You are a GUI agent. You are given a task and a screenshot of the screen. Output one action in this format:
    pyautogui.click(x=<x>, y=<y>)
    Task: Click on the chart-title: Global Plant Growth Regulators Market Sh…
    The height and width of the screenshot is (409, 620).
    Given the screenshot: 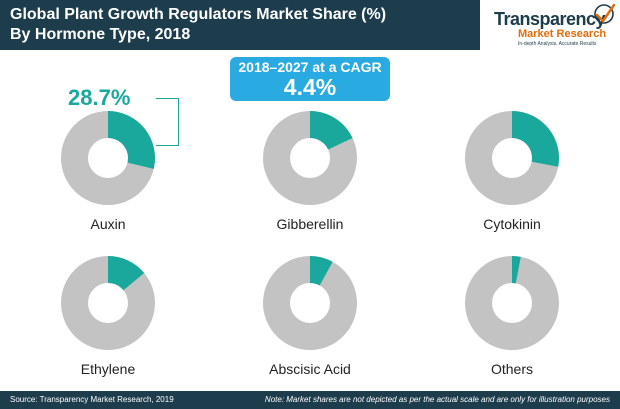 What is the action you would take?
    pyautogui.click(x=198, y=25)
    